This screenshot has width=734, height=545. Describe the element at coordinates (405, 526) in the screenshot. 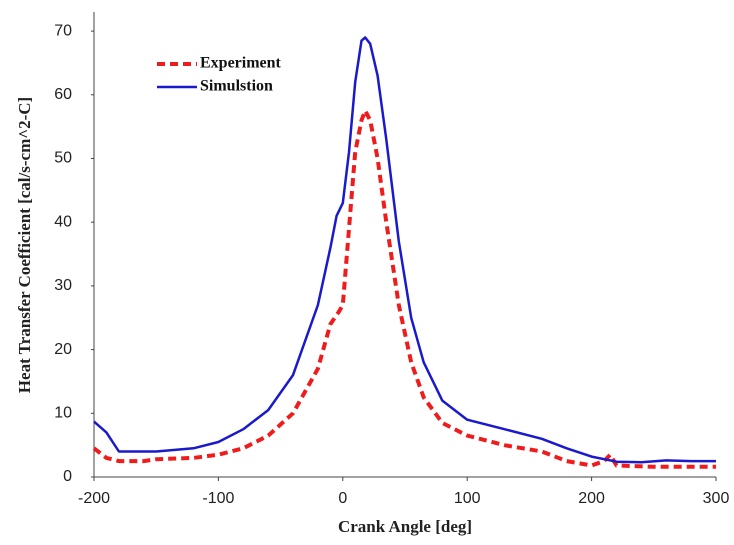

I see `x-axis-label: Crank Angle [deg]` at that location.